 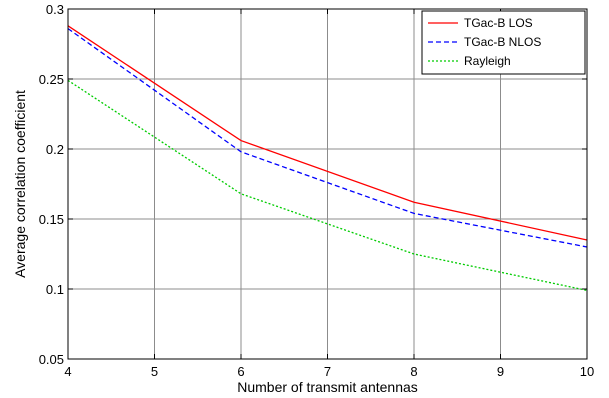 I want to click on y-axis-label: Average correlation coefficient, so click(x=20, y=184).